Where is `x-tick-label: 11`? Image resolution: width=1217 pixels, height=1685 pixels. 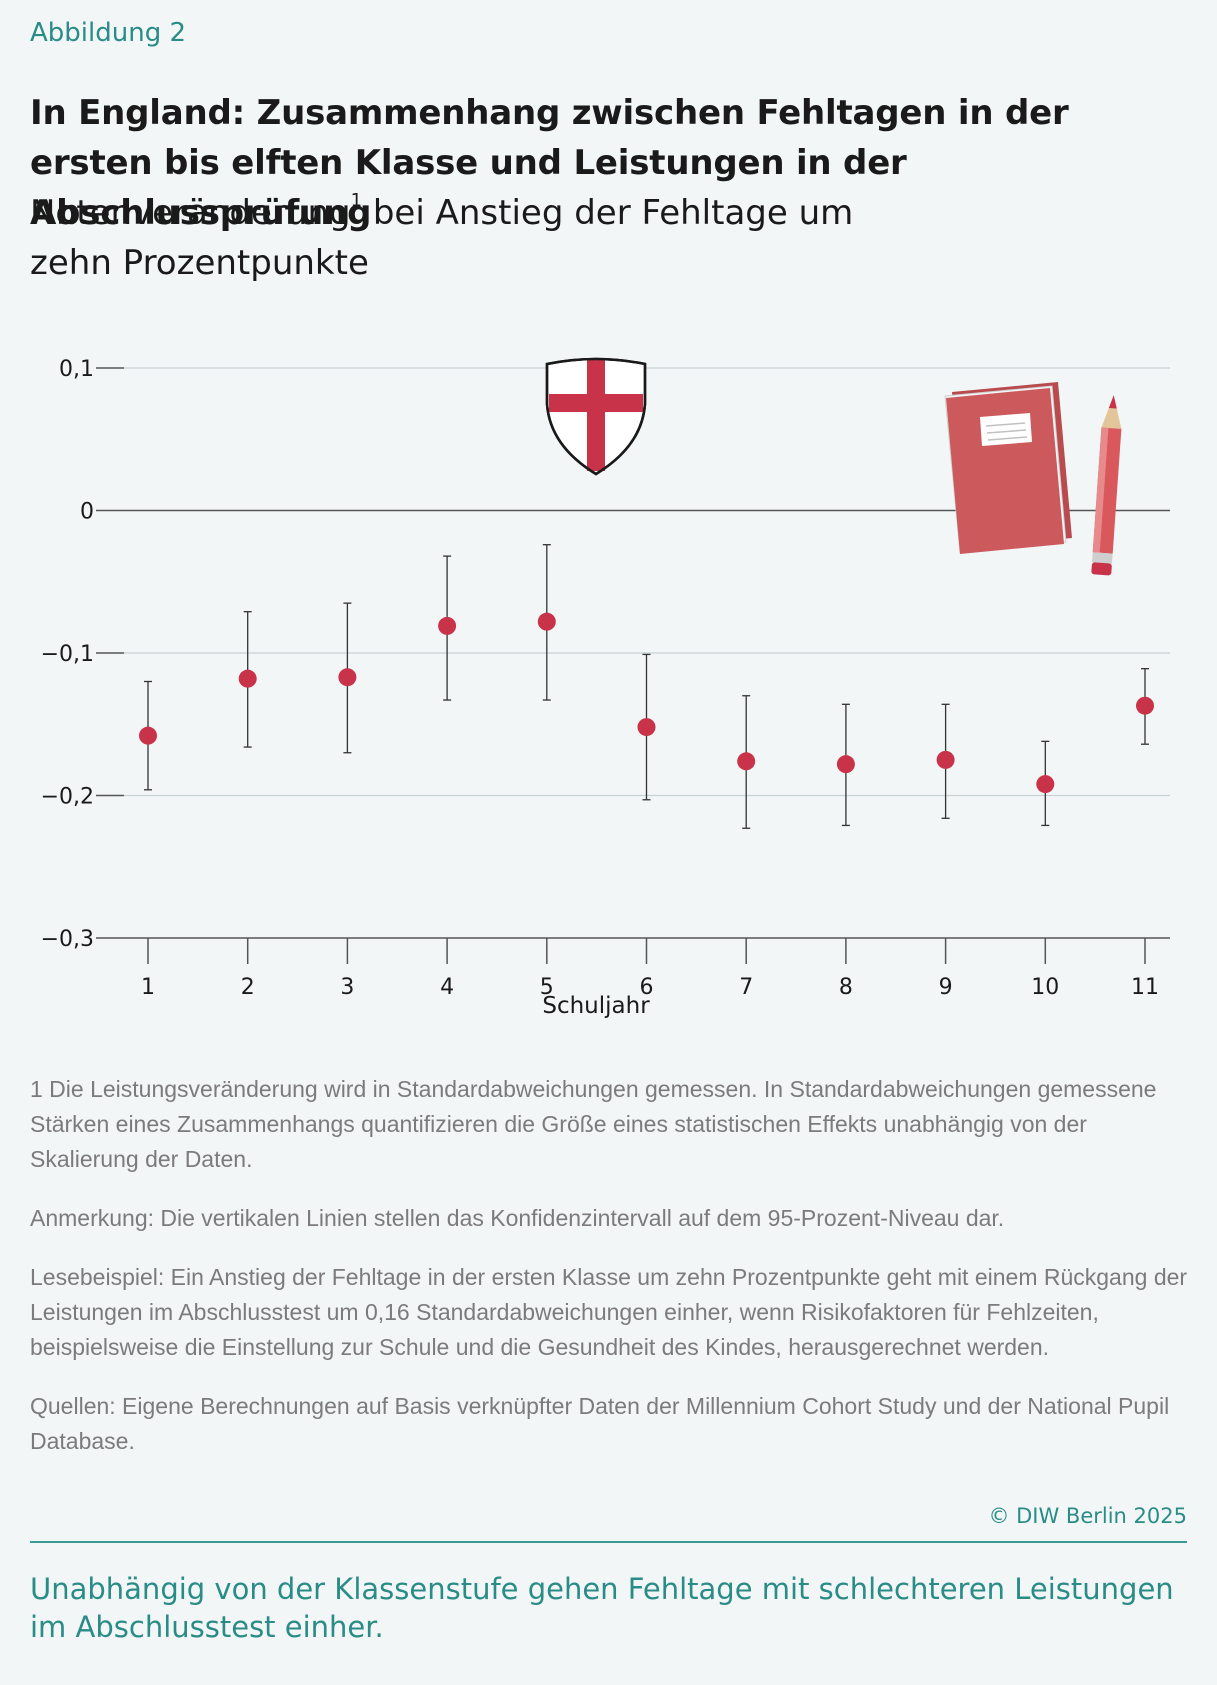 x-tick-label: 11 is located at coordinates (1145, 987).